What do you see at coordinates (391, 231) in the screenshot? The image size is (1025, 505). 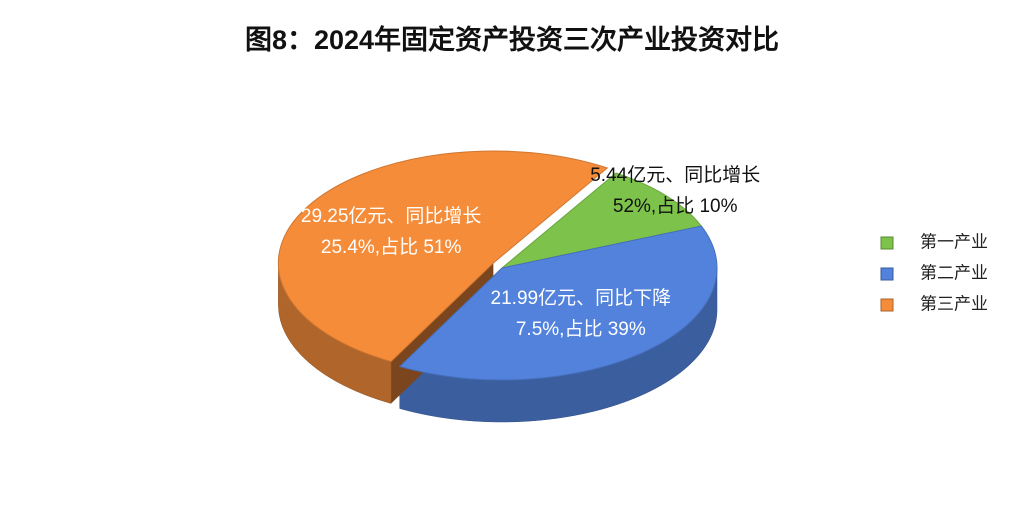 I see `data-label: 29.25亿元、同比增长25.4%,占比 51%` at bounding box center [391, 231].